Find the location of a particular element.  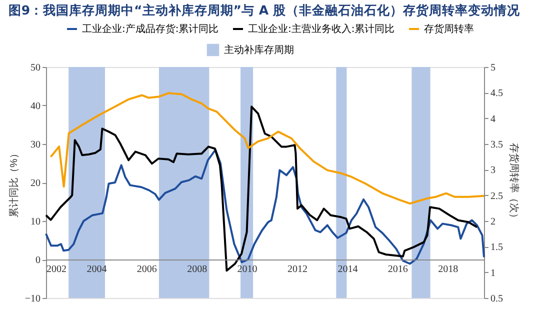

x-tick-label: 2006 is located at coordinates (146, 269).